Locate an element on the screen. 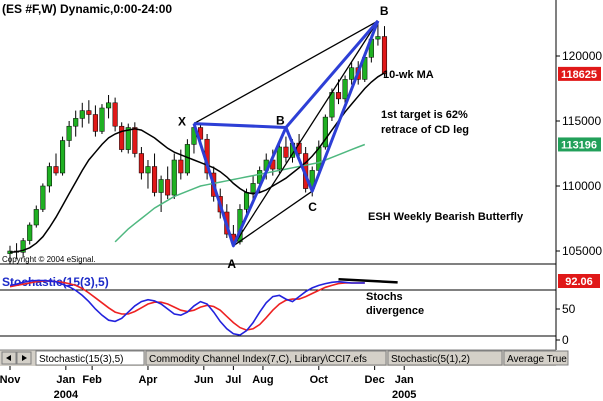  price-tick-label: 105000 is located at coordinates (582, 251).